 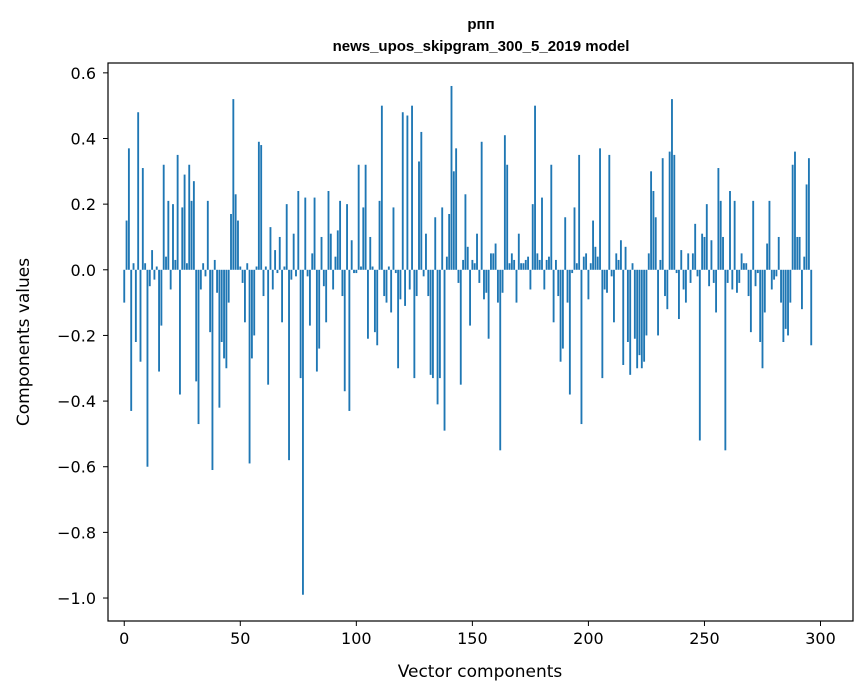 I want to click on y-axis-ticks: −1.0 −0.8 −0.6 −0.4 −0.2 0.0 0.2 0.4 0.6, so click(x=82, y=336).